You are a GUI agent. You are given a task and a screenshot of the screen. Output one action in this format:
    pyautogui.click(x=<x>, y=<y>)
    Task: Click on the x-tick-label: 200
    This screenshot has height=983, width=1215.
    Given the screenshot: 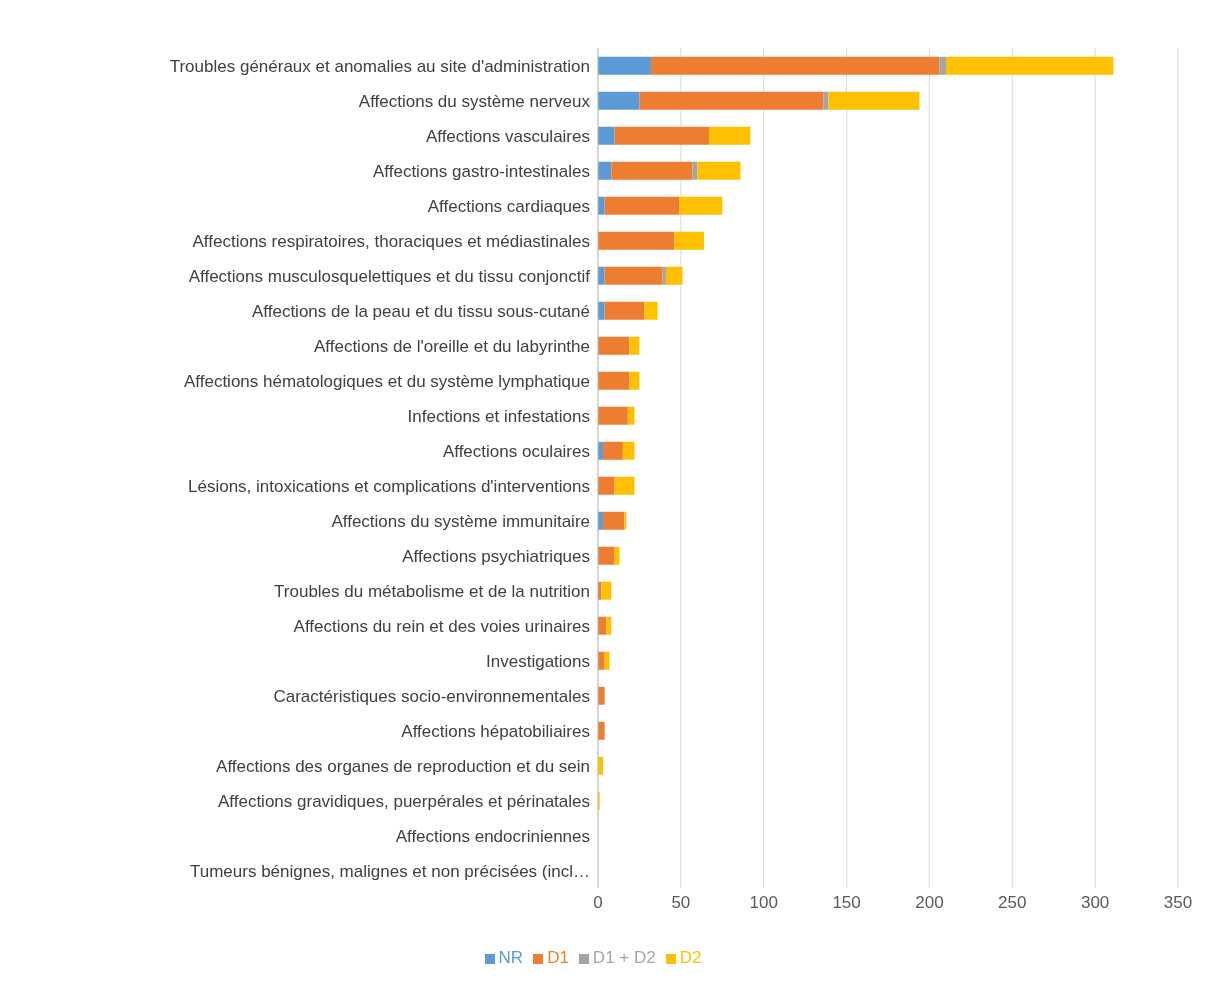 What is the action you would take?
    pyautogui.click(x=929, y=903)
    